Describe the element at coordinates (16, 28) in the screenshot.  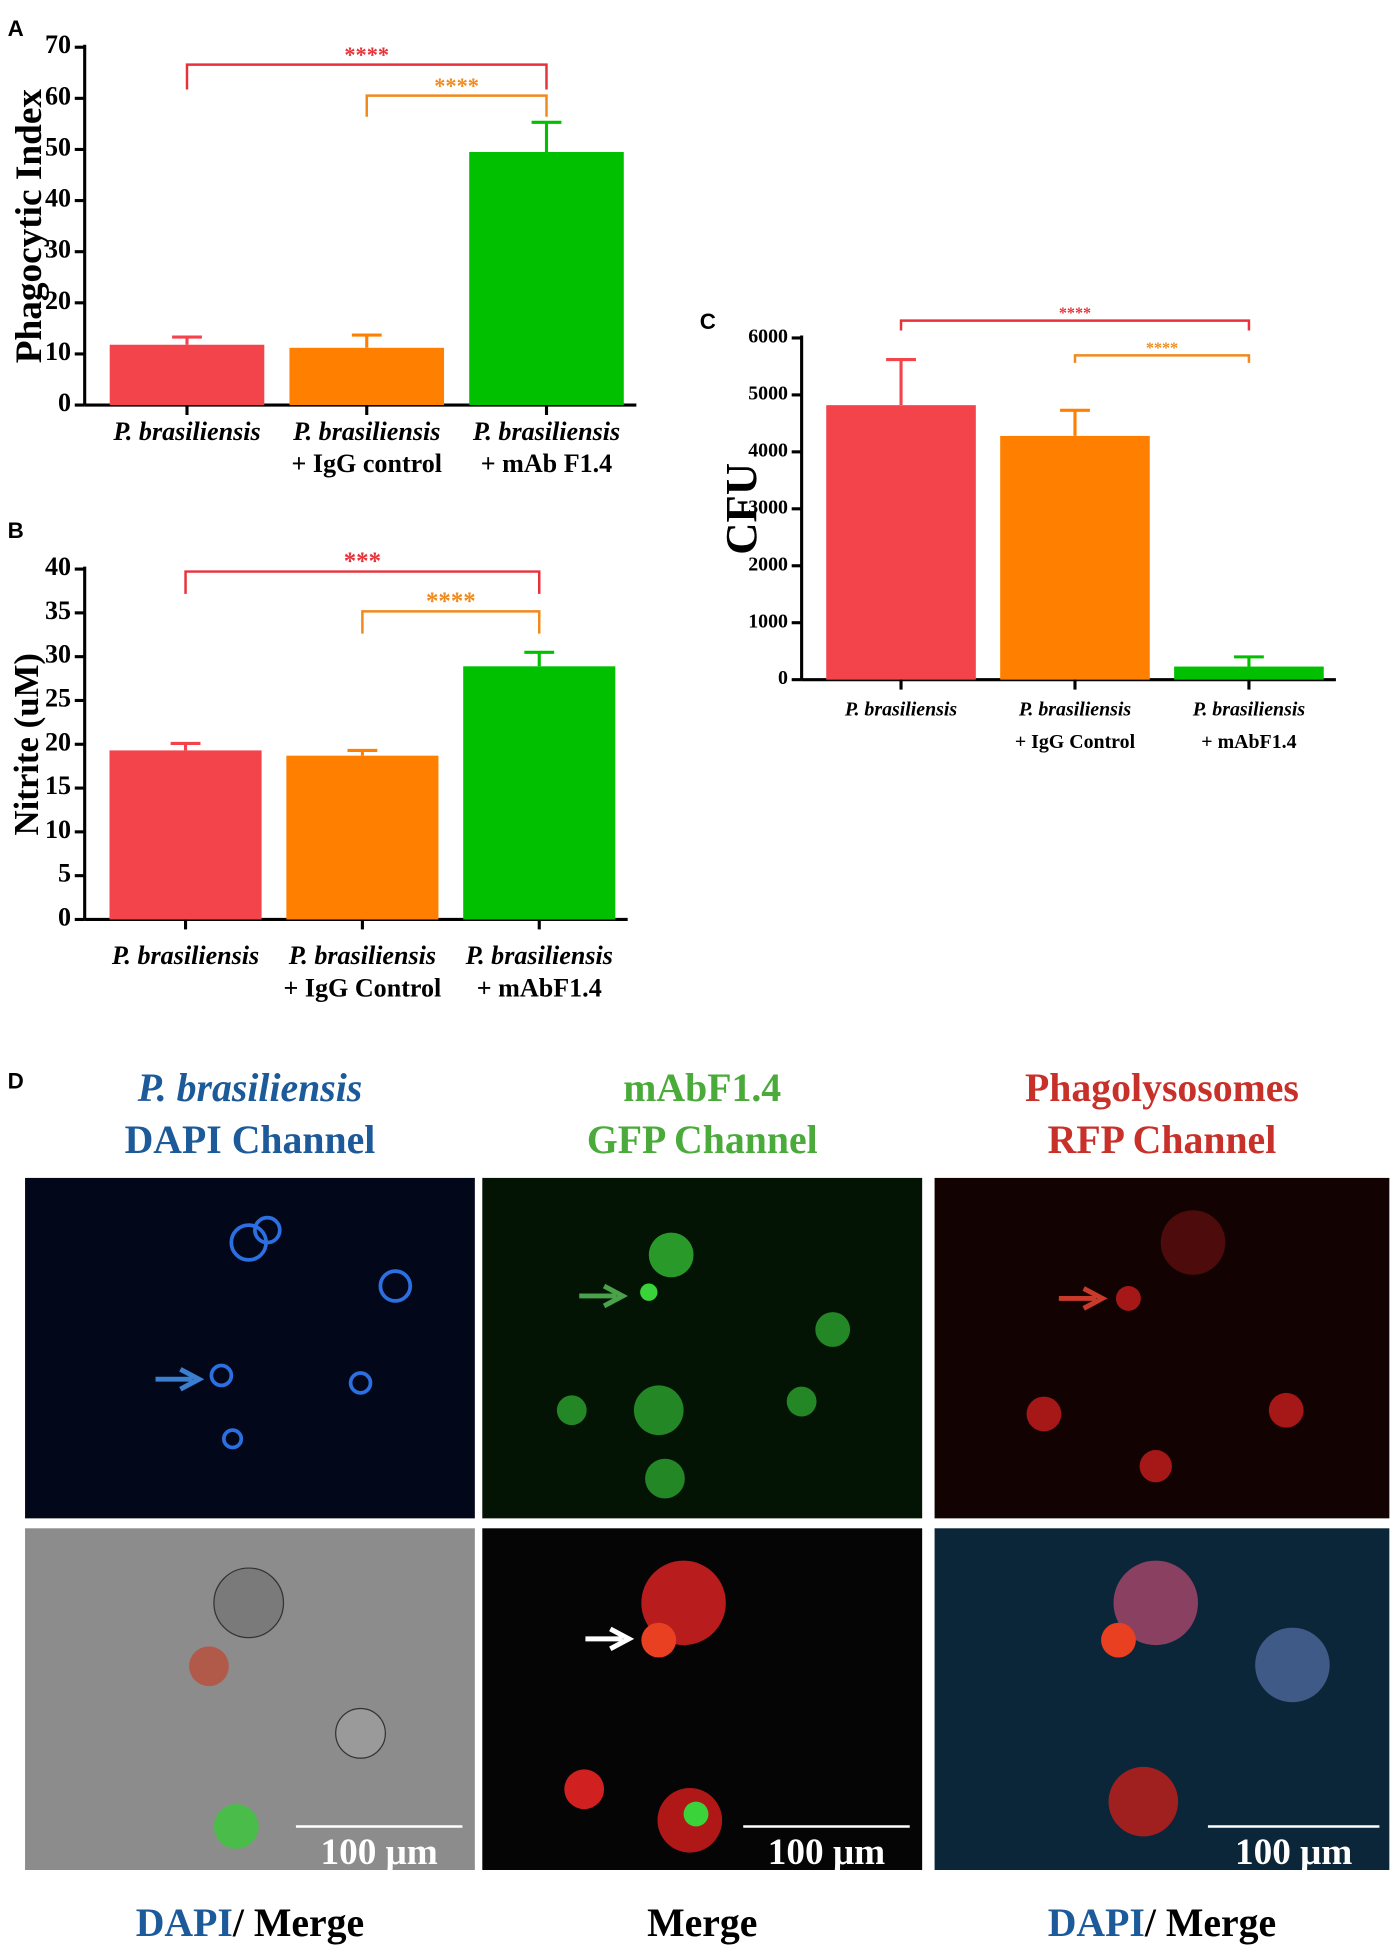
I see `panel-label: A` at that location.